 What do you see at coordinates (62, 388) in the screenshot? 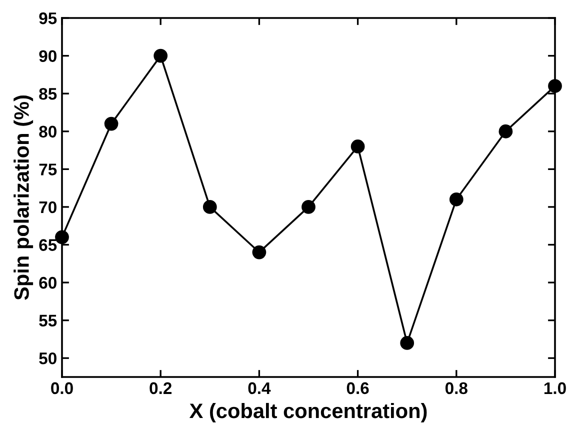
I see `x-tick-label: 0.0` at bounding box center [62, 388].